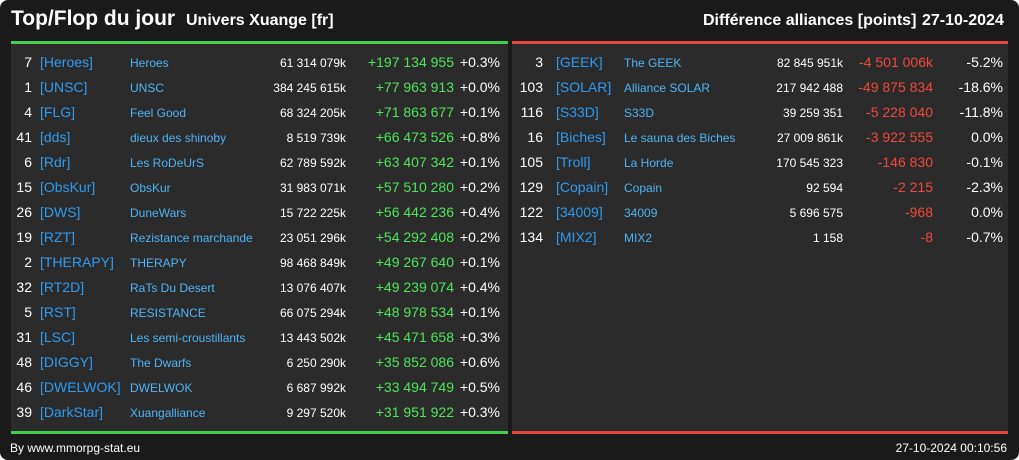 This screenshot has height=460, width=1019. What do you see at coordinates (188, 338) in the screenshot?
I see `alliance-name-link: Les semi-croustillants` at bounding box center [188, 338].